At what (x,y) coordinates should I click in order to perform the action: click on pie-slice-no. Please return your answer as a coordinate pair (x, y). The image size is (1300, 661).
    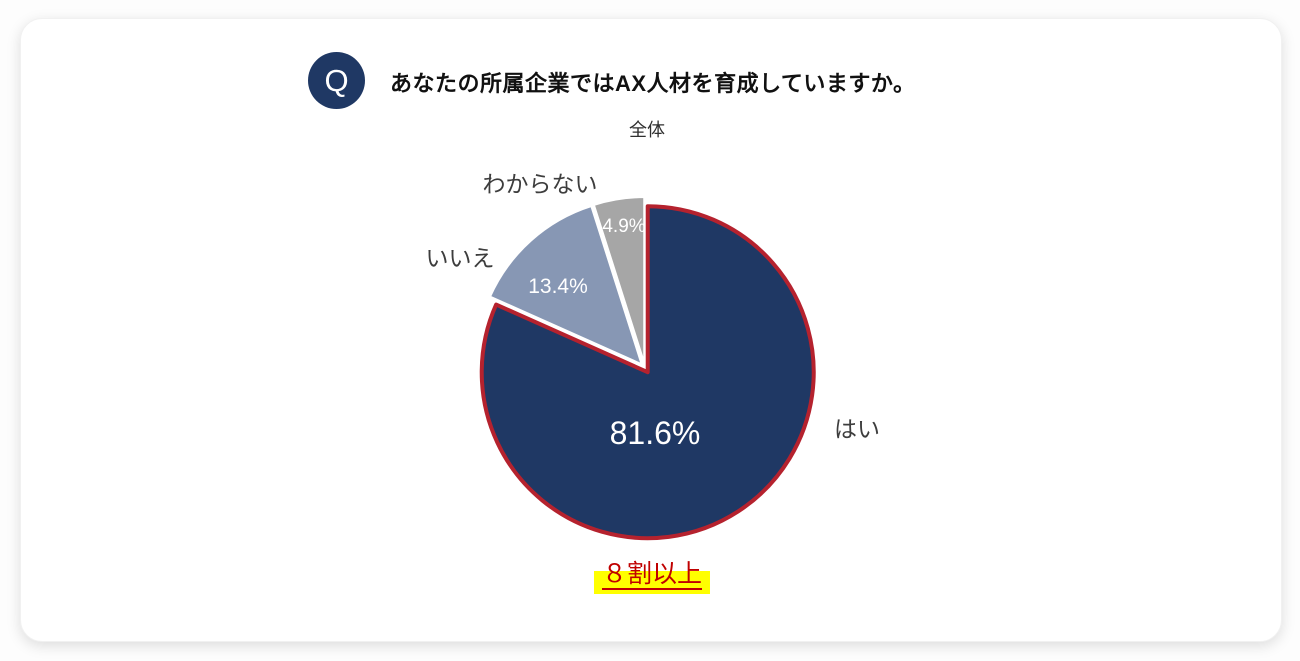
    Looking at the image, I should click on (566, 285).